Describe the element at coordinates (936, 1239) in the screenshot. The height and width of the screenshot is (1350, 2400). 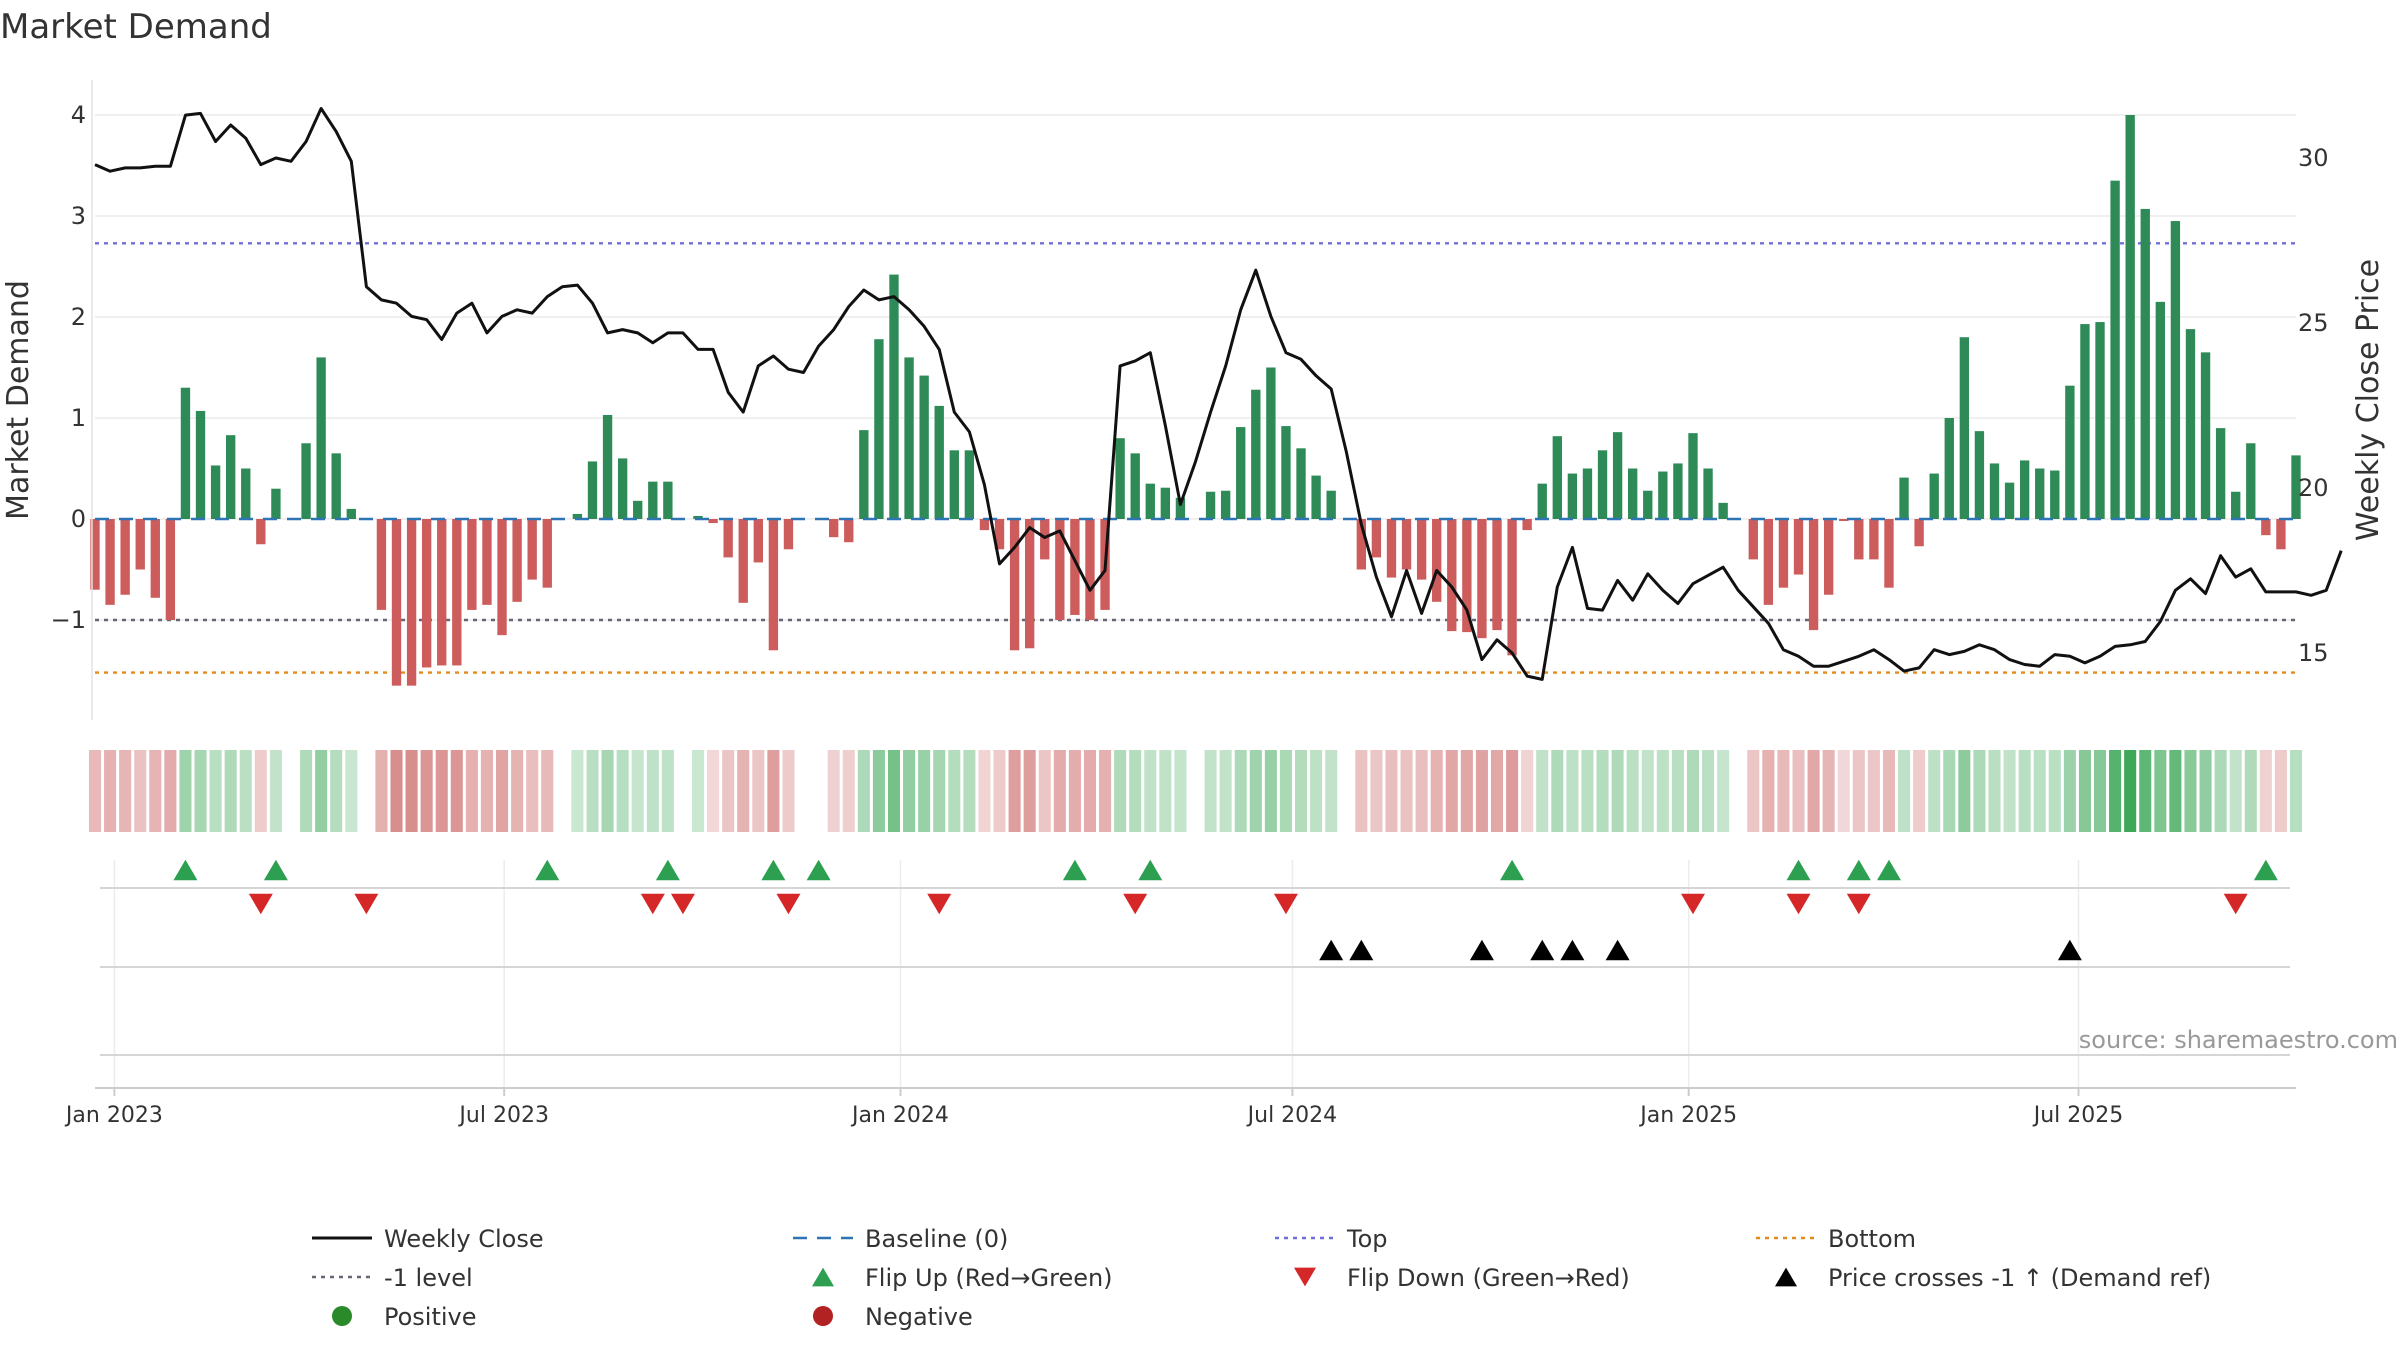
I see `legend-label-1: Baseline (0)` at that location.